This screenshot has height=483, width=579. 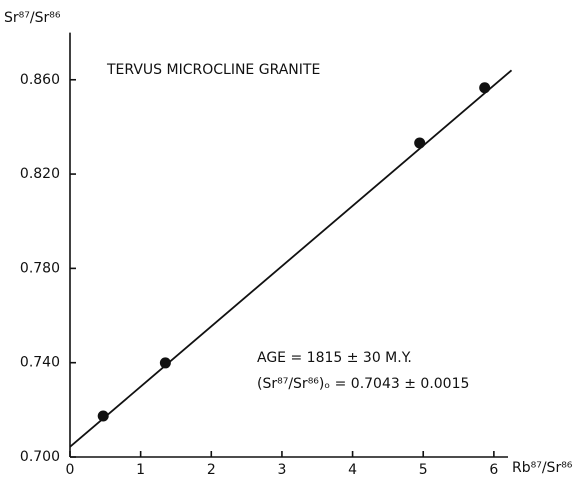 I want to click on y-tick-label: 0.820, so click(x=40, y=174).